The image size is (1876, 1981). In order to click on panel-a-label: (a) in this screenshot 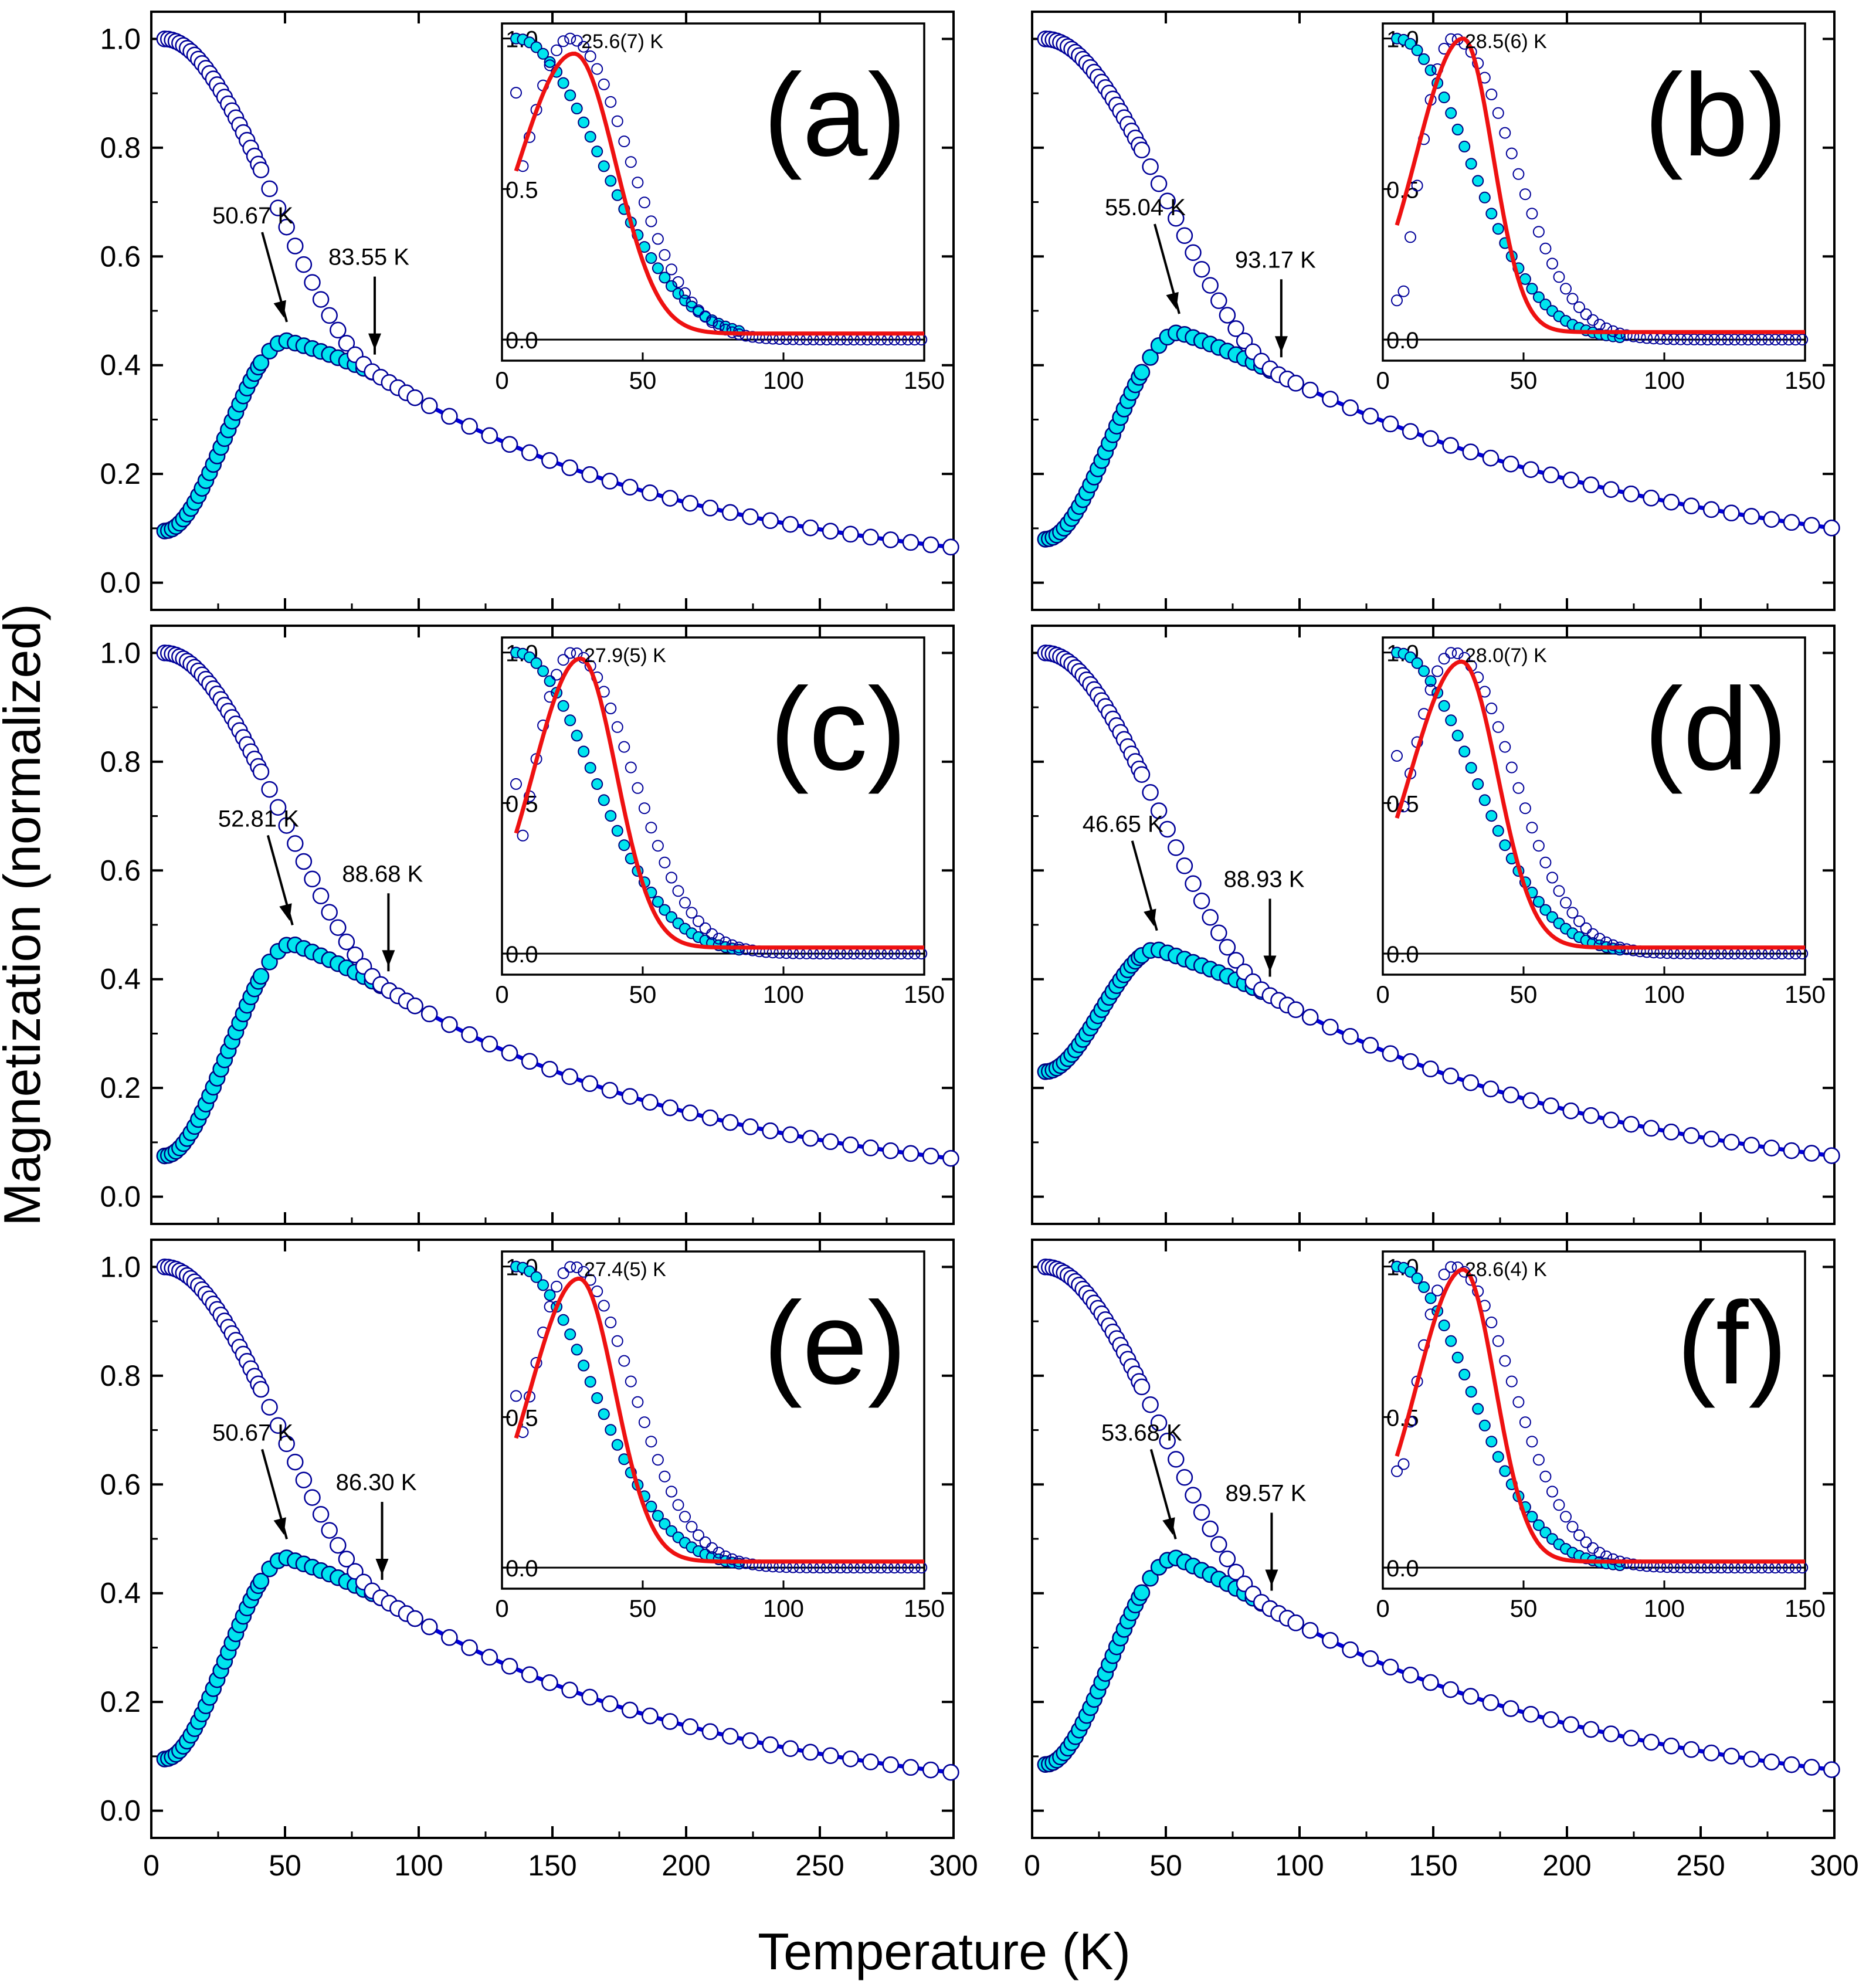, I will do `click(835, 115)`.